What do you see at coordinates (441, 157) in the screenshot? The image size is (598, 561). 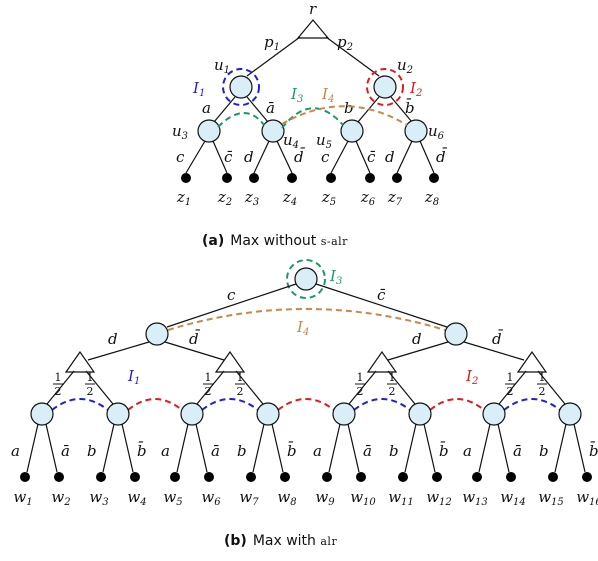 I see `action-dbar-2: d̄` at bounding box center [441, 157].